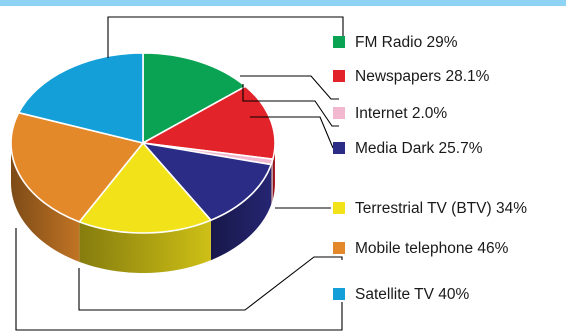 The height and width of the screenshot is (336, 566). Describe the element at coordinates (401, 113) in the screenshot. I see `legend-label-internet: Internet 2.0%` at that location.